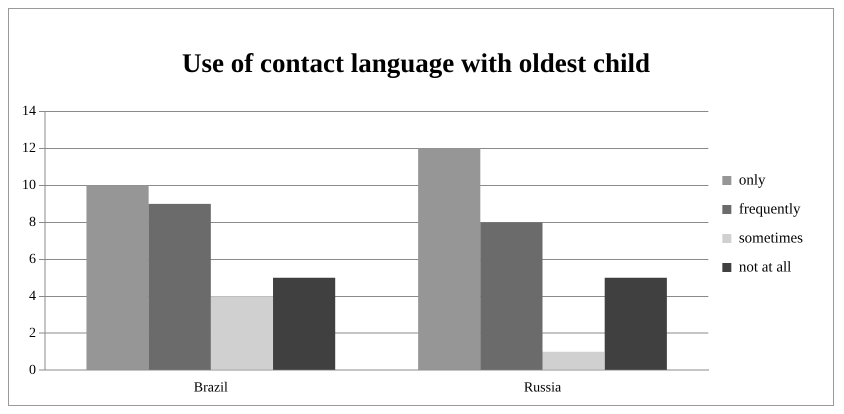 Image resolution: width=844 pixels, height=414 pixels. Describe the element at coordinates (769, 209) in the screenshot. I see `legend-label: frequently` at that location.